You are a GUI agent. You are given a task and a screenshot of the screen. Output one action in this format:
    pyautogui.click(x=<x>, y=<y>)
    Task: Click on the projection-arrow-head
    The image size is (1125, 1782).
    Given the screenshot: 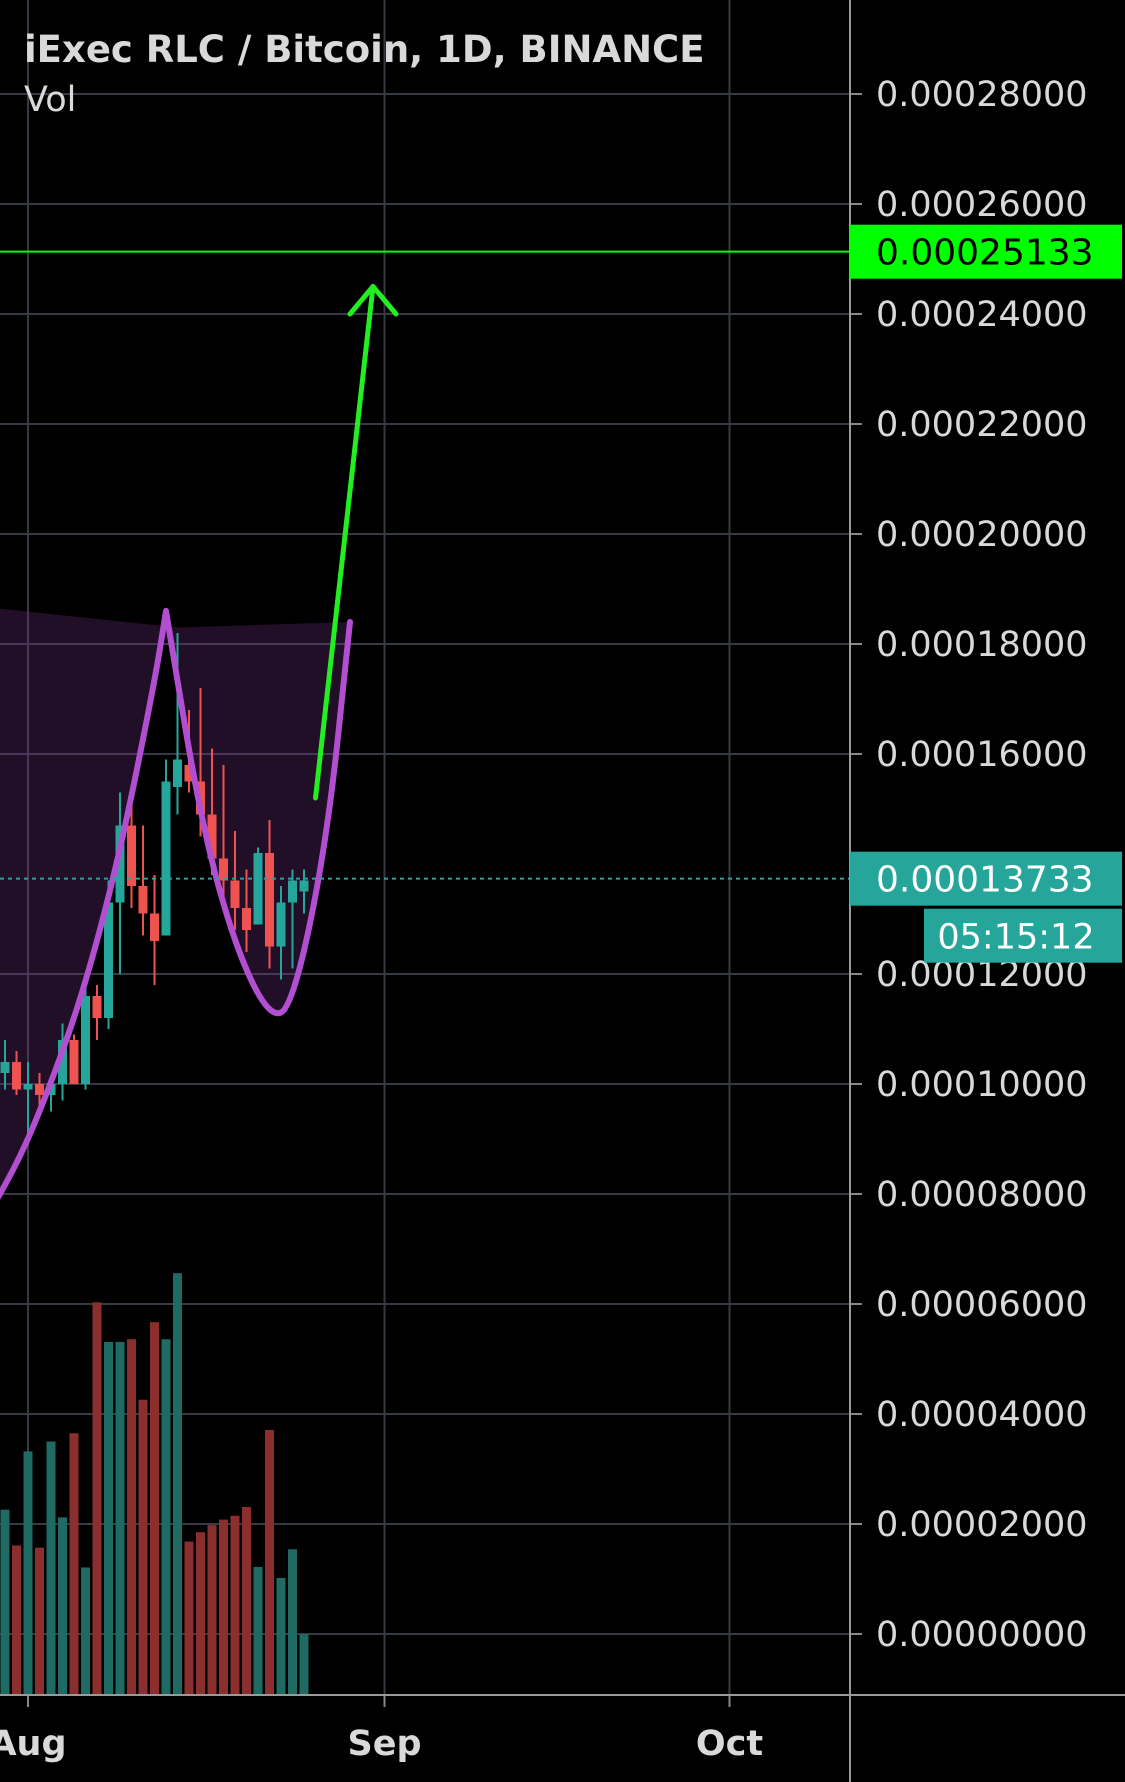 What is the action you would take?
    pyautogui.click(x=373, y=300)
    